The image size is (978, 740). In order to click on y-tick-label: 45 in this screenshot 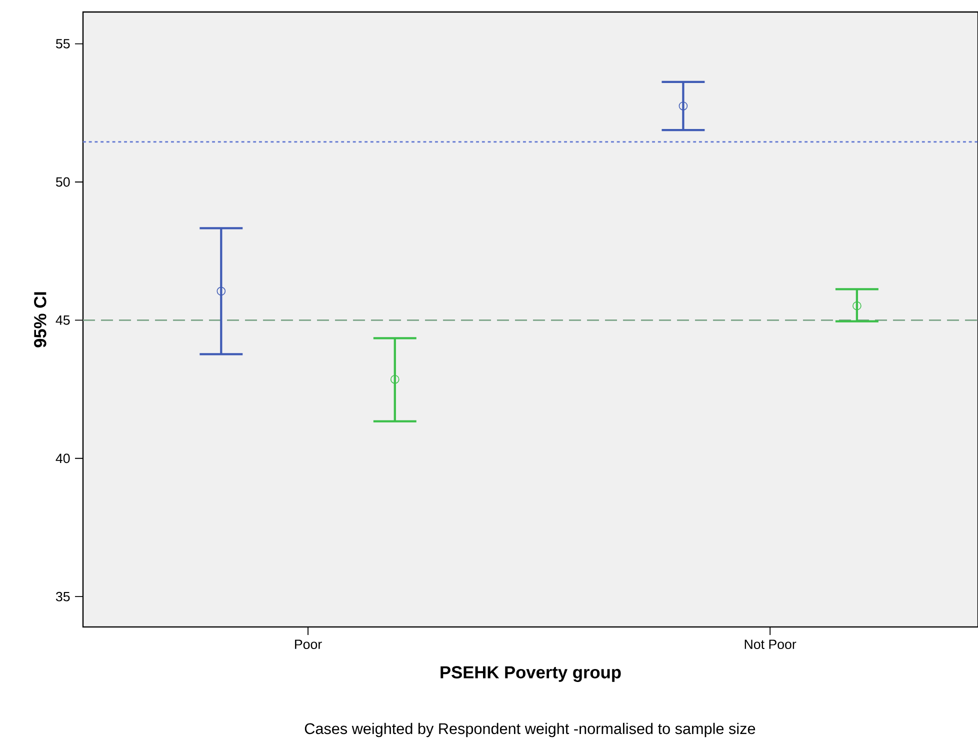, I will do `click(63, 320)`.